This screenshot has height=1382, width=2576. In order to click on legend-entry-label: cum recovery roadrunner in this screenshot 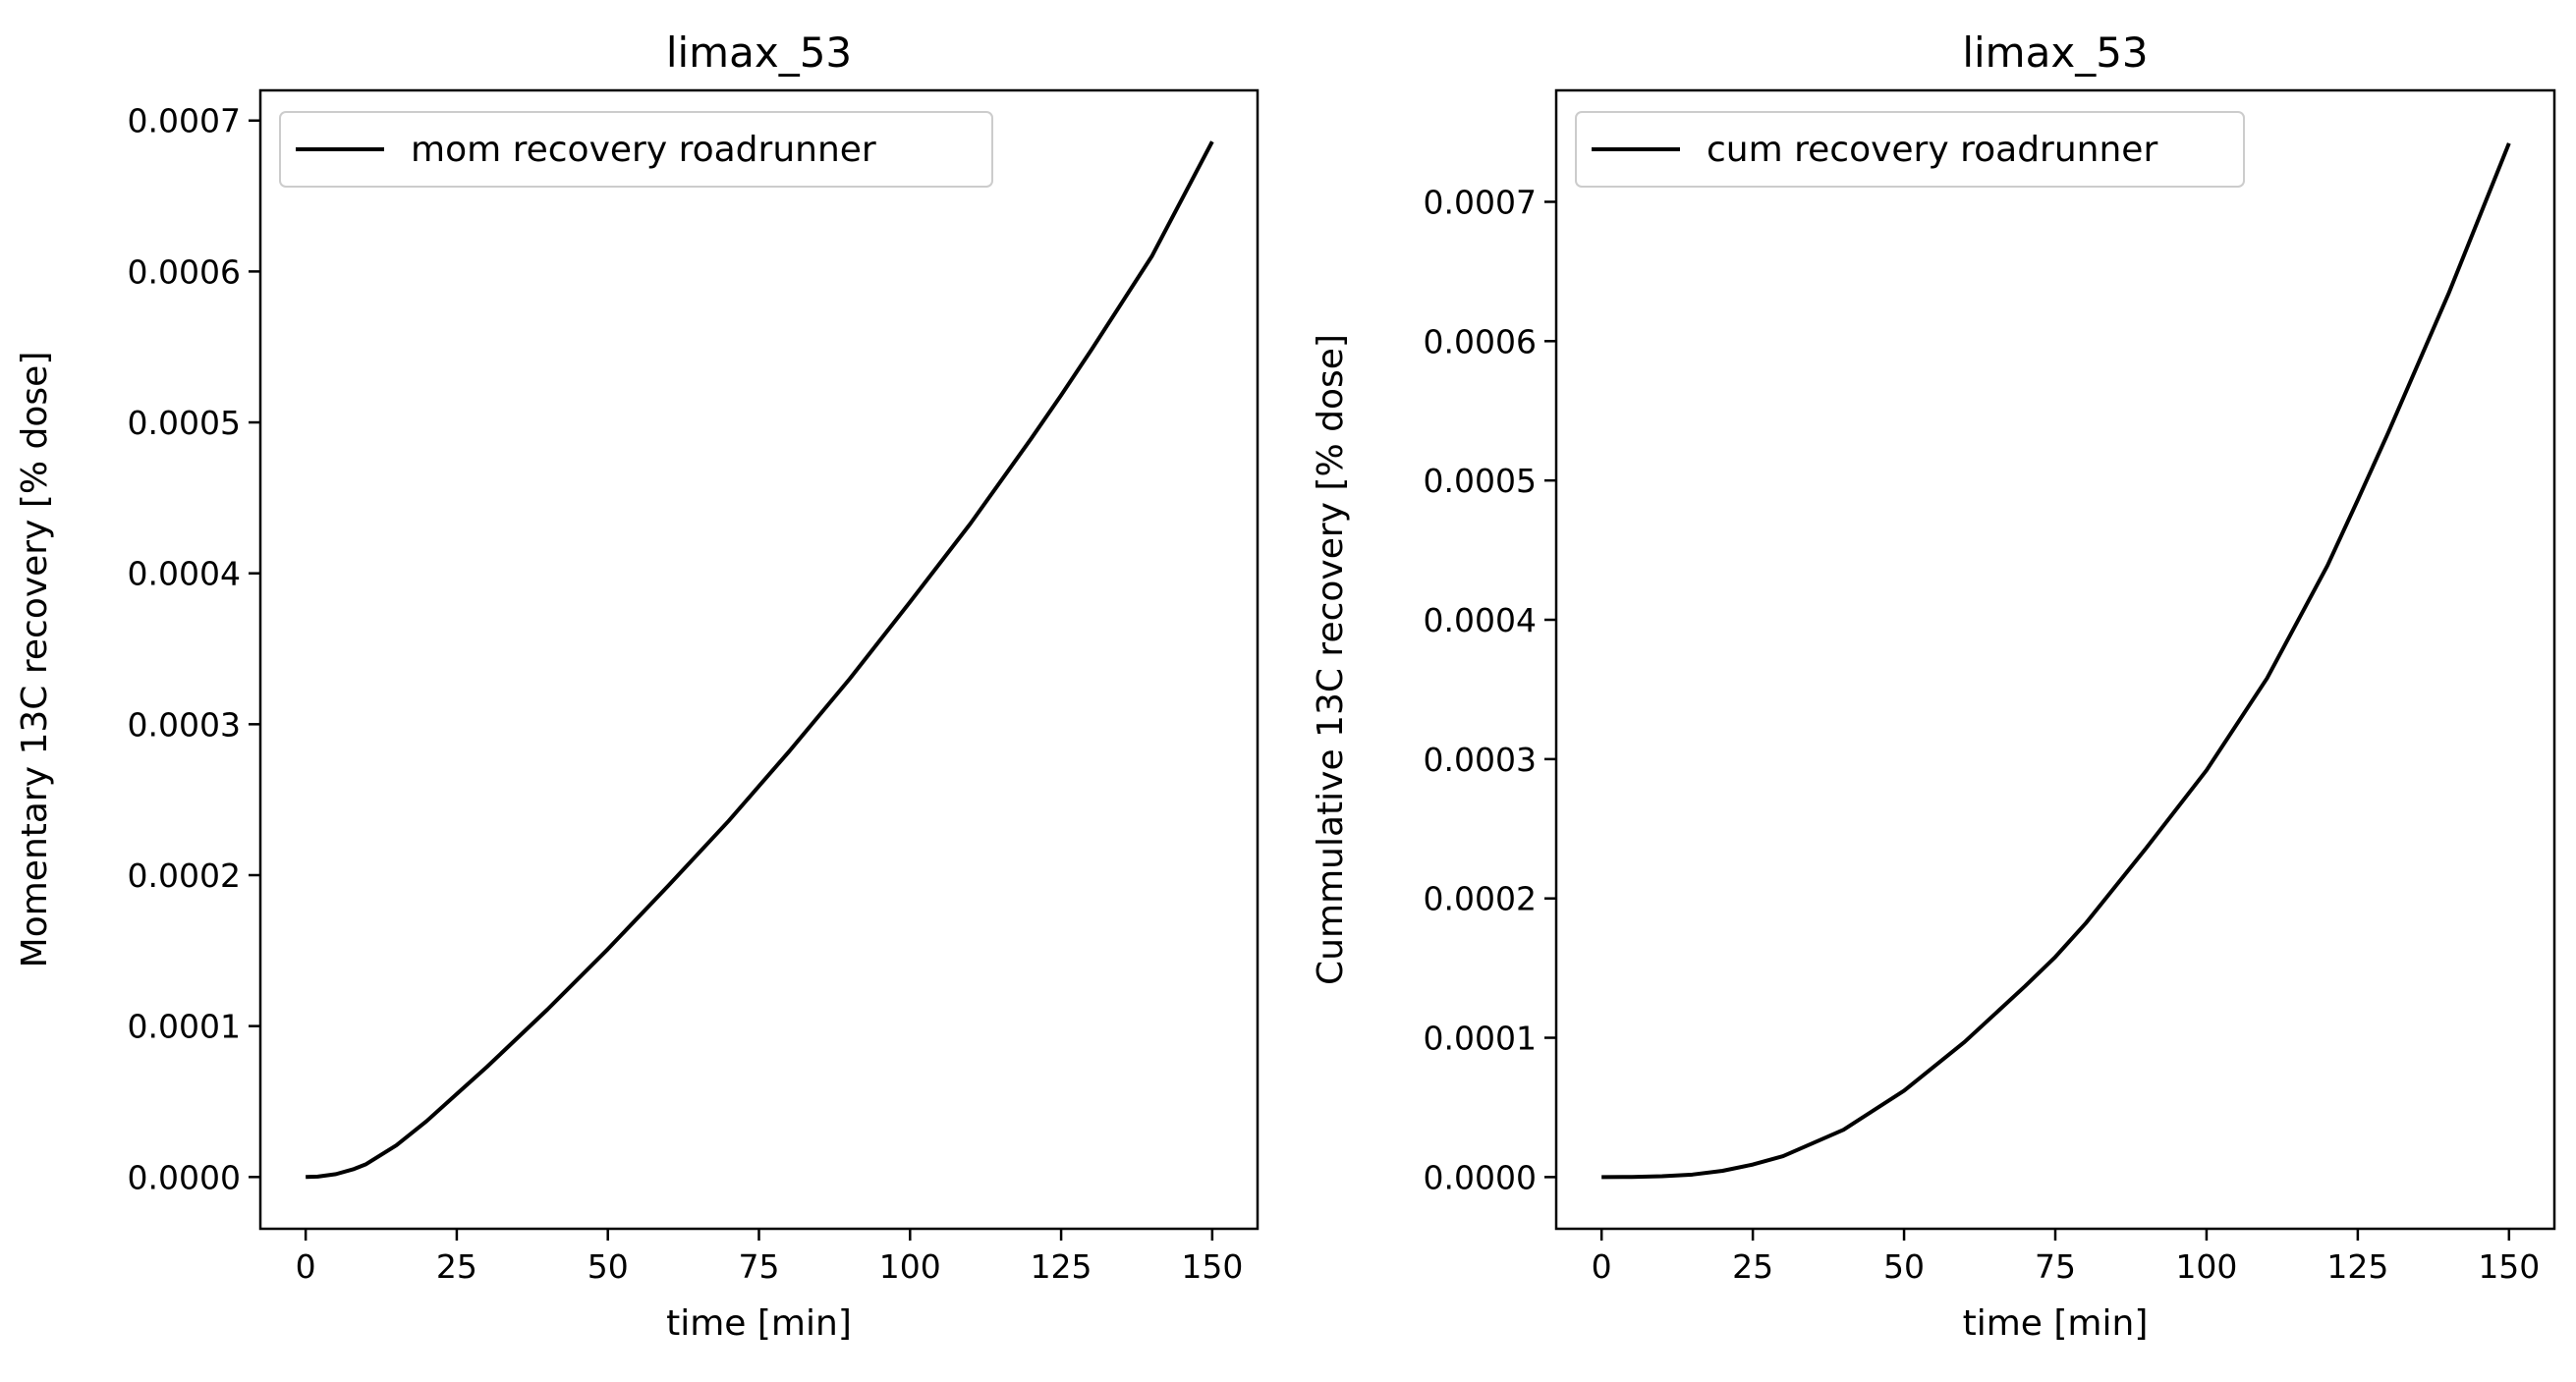, I will do `click(1932, 150)`.